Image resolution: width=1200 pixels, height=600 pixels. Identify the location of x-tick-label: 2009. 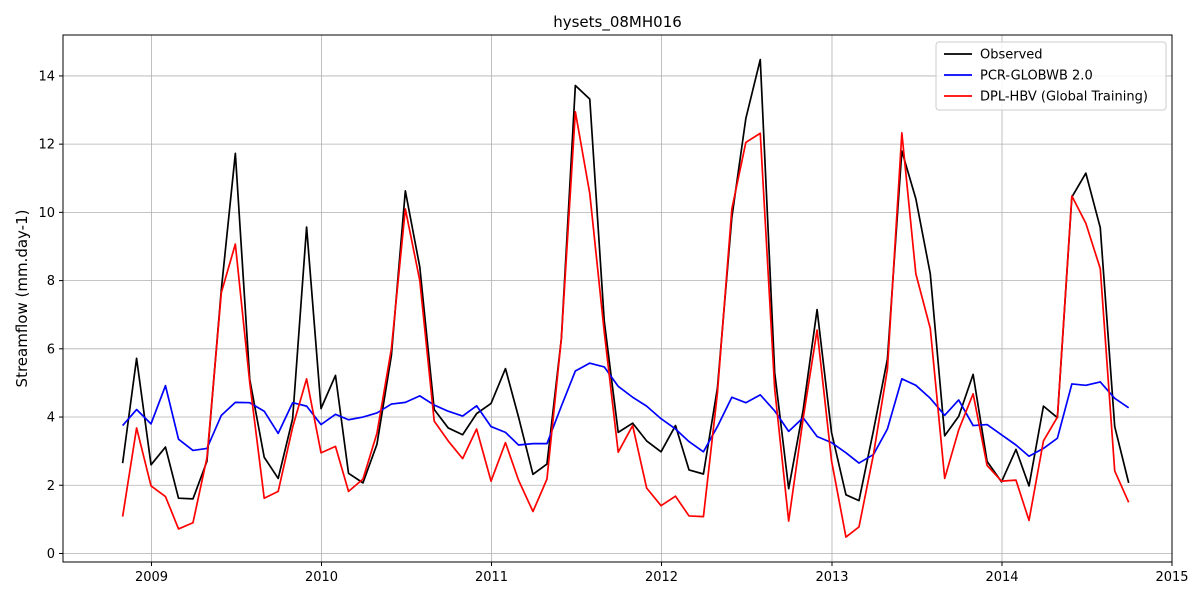
(151, 577).